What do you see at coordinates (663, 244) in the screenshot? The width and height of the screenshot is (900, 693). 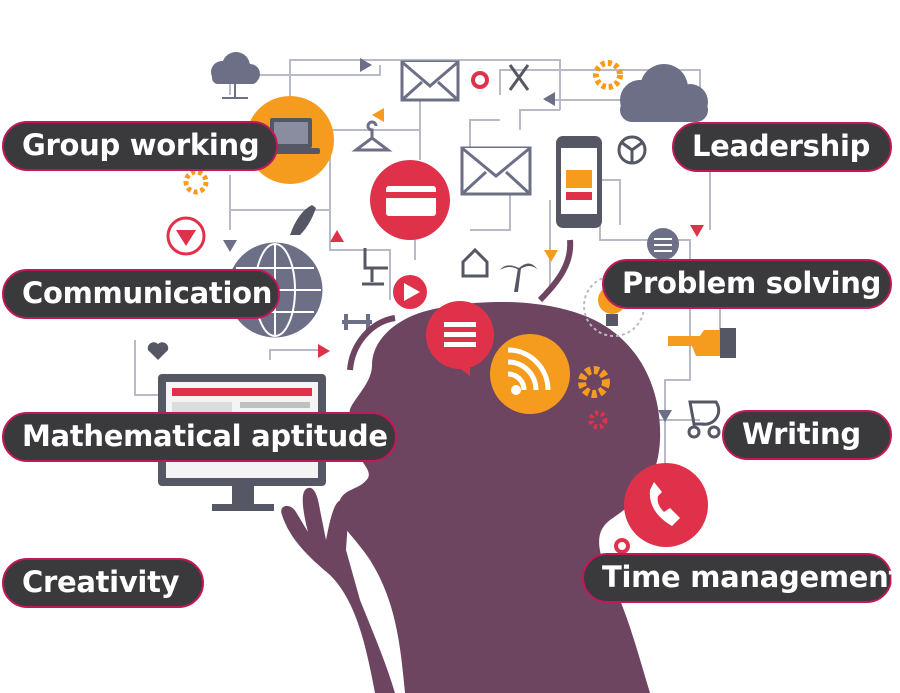 I see `menu-icon` at bounding box center [663, 244].